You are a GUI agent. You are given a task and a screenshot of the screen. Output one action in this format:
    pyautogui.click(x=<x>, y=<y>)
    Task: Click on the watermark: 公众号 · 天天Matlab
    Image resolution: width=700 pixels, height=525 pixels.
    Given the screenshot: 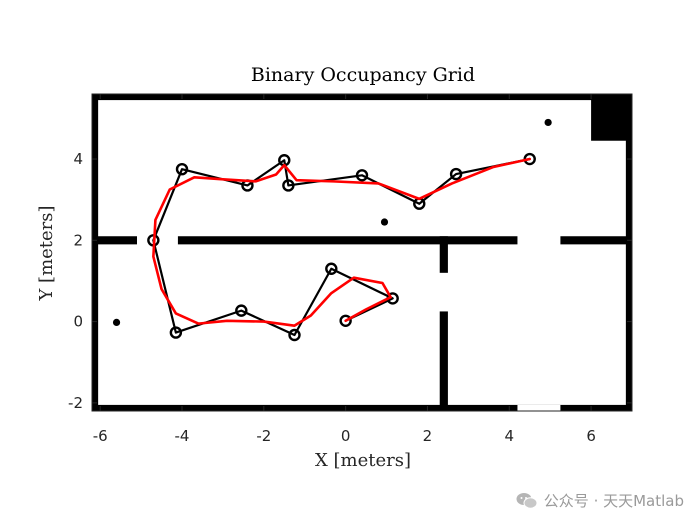 What is the action you would take?
    pyautogui.click(x=600, y=500)
    